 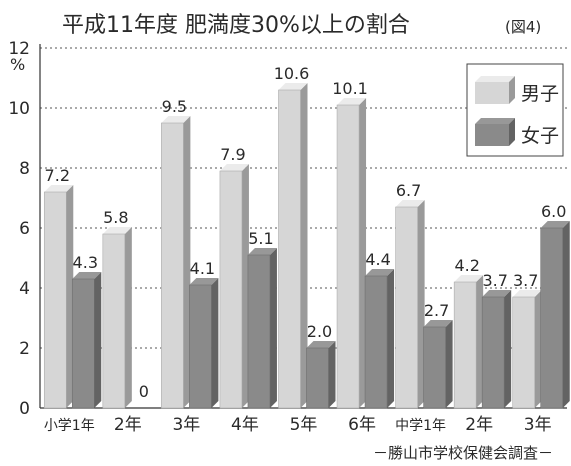 I want to click on data-label: 2.7, so click(x=436, y=310).